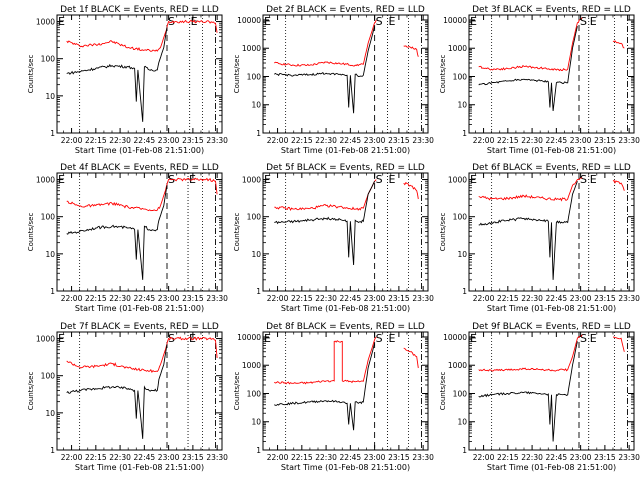 The image size is (640, 484). Describe the element at coordinates (139, 168) in the screenshot. I see `panel-title: Det 4f BLACK = Events, RED = LLD` at that location.